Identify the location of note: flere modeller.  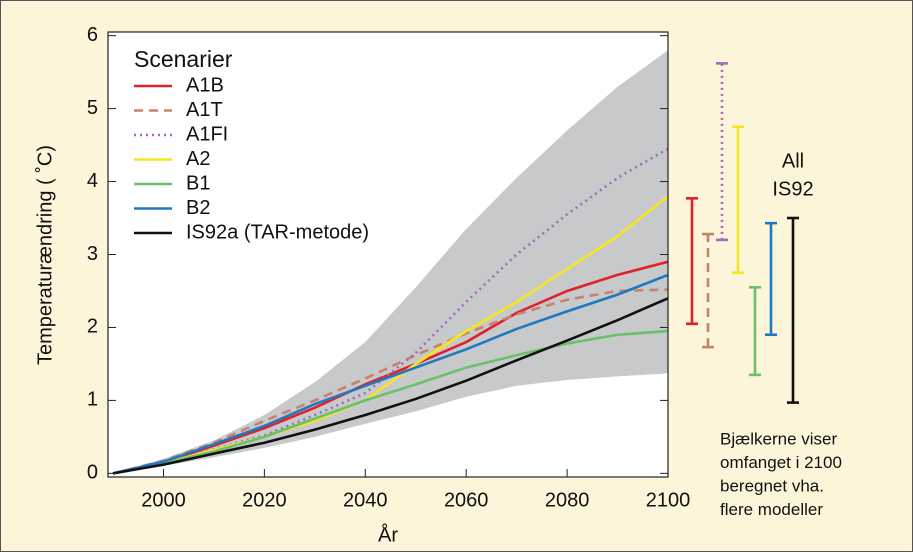
(771, 509).